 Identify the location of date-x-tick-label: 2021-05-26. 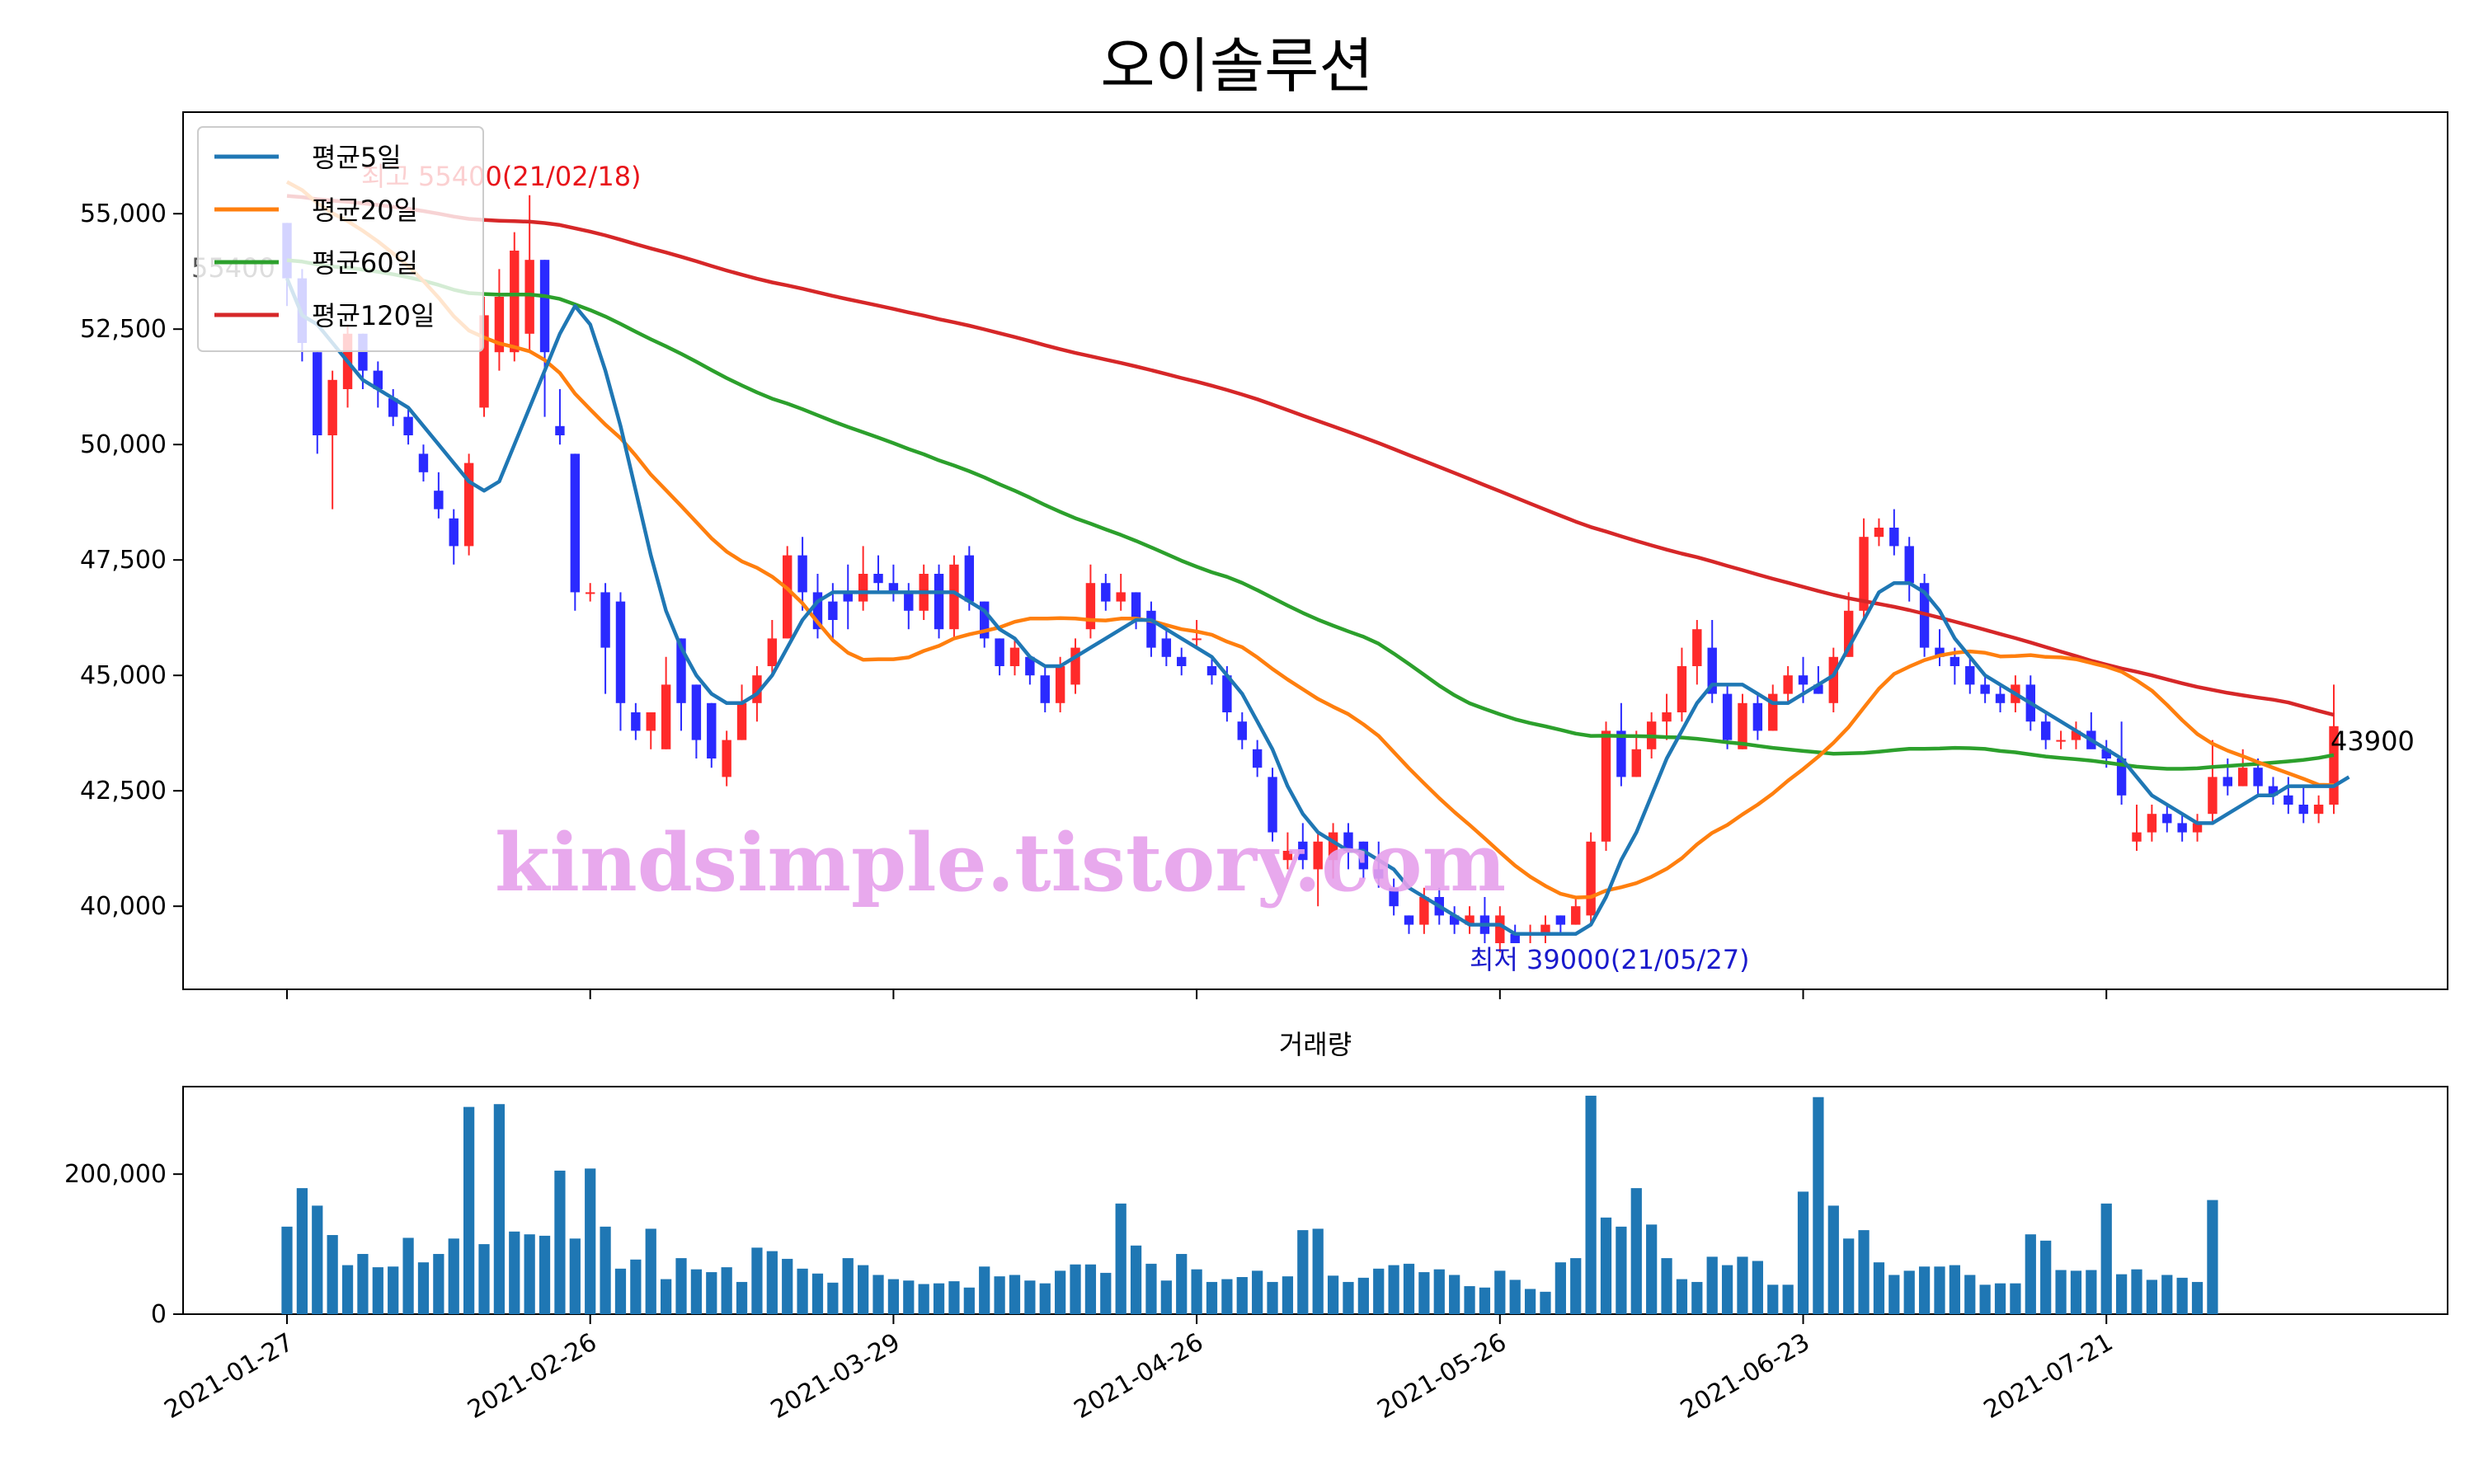
(1441, 1376).